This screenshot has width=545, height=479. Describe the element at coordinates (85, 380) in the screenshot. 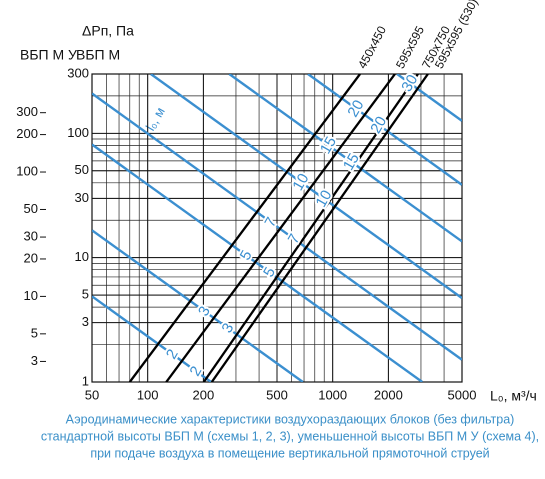

I see `y-tick-label: 1` at that location.